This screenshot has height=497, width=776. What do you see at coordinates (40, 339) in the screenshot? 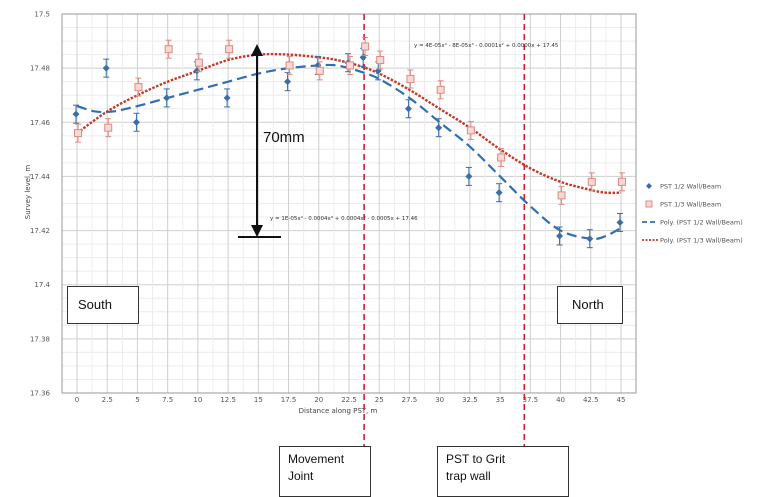
I see `y-tick-label: 17.38` at bounding box center [40, 339].